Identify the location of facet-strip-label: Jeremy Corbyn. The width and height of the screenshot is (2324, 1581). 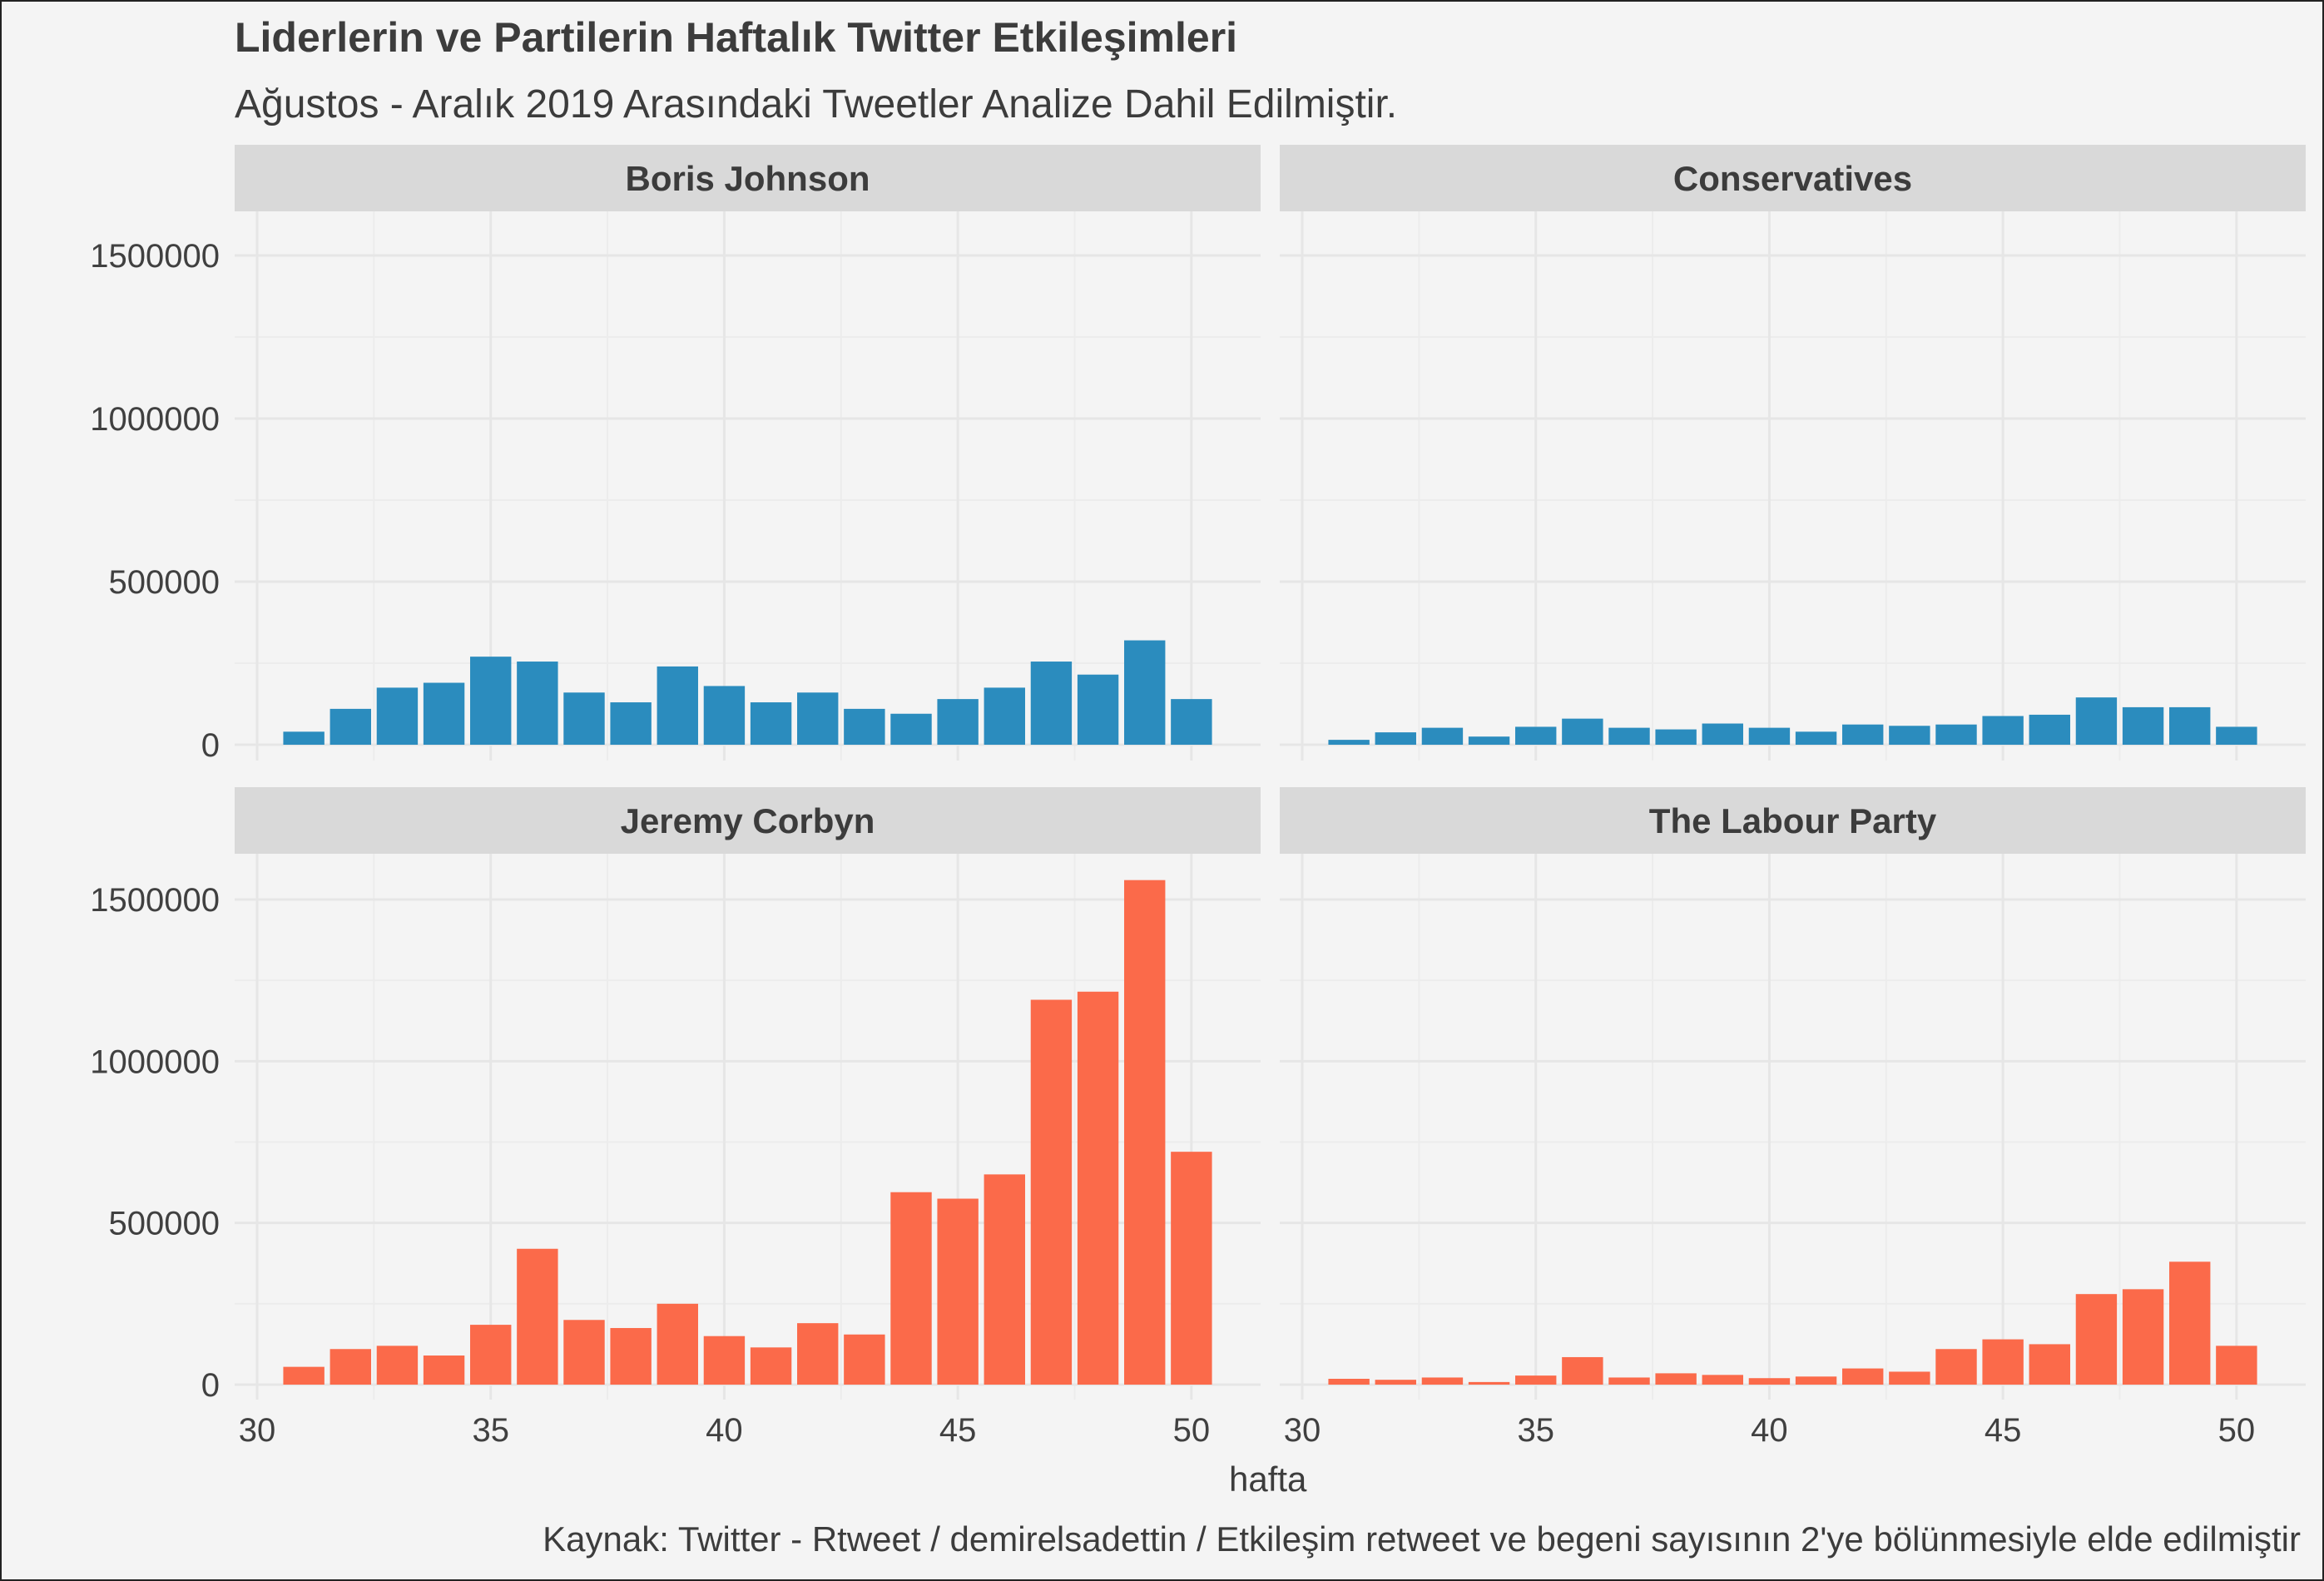
(748, 820).